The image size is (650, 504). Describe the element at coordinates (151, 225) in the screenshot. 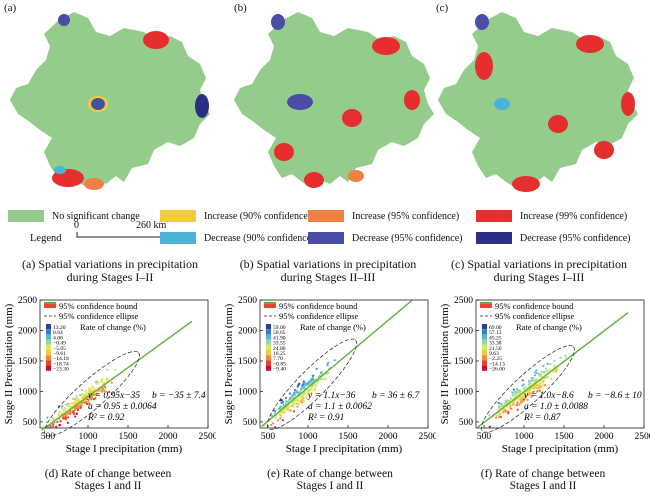

I see `scale-end: 260 km` at that location.